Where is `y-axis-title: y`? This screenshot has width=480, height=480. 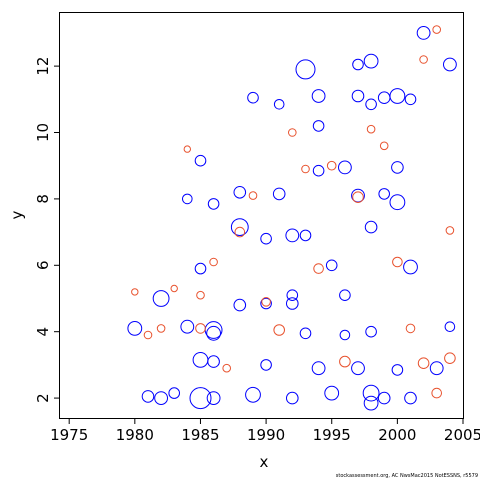
y-axis-title: y is located at coordinates (17, 214).